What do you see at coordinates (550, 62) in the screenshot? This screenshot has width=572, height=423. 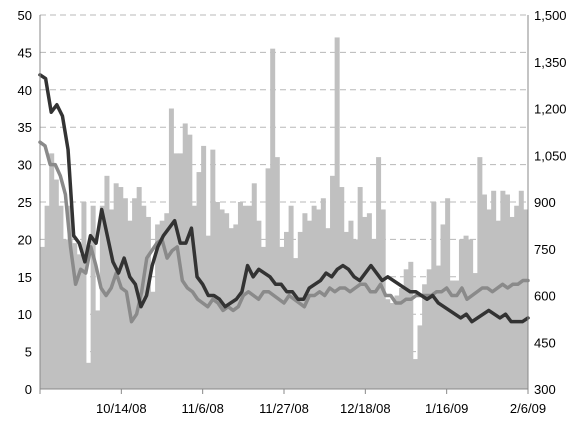 I see `y-right-tick-label: 1,350` at bounding box center [550, 62].